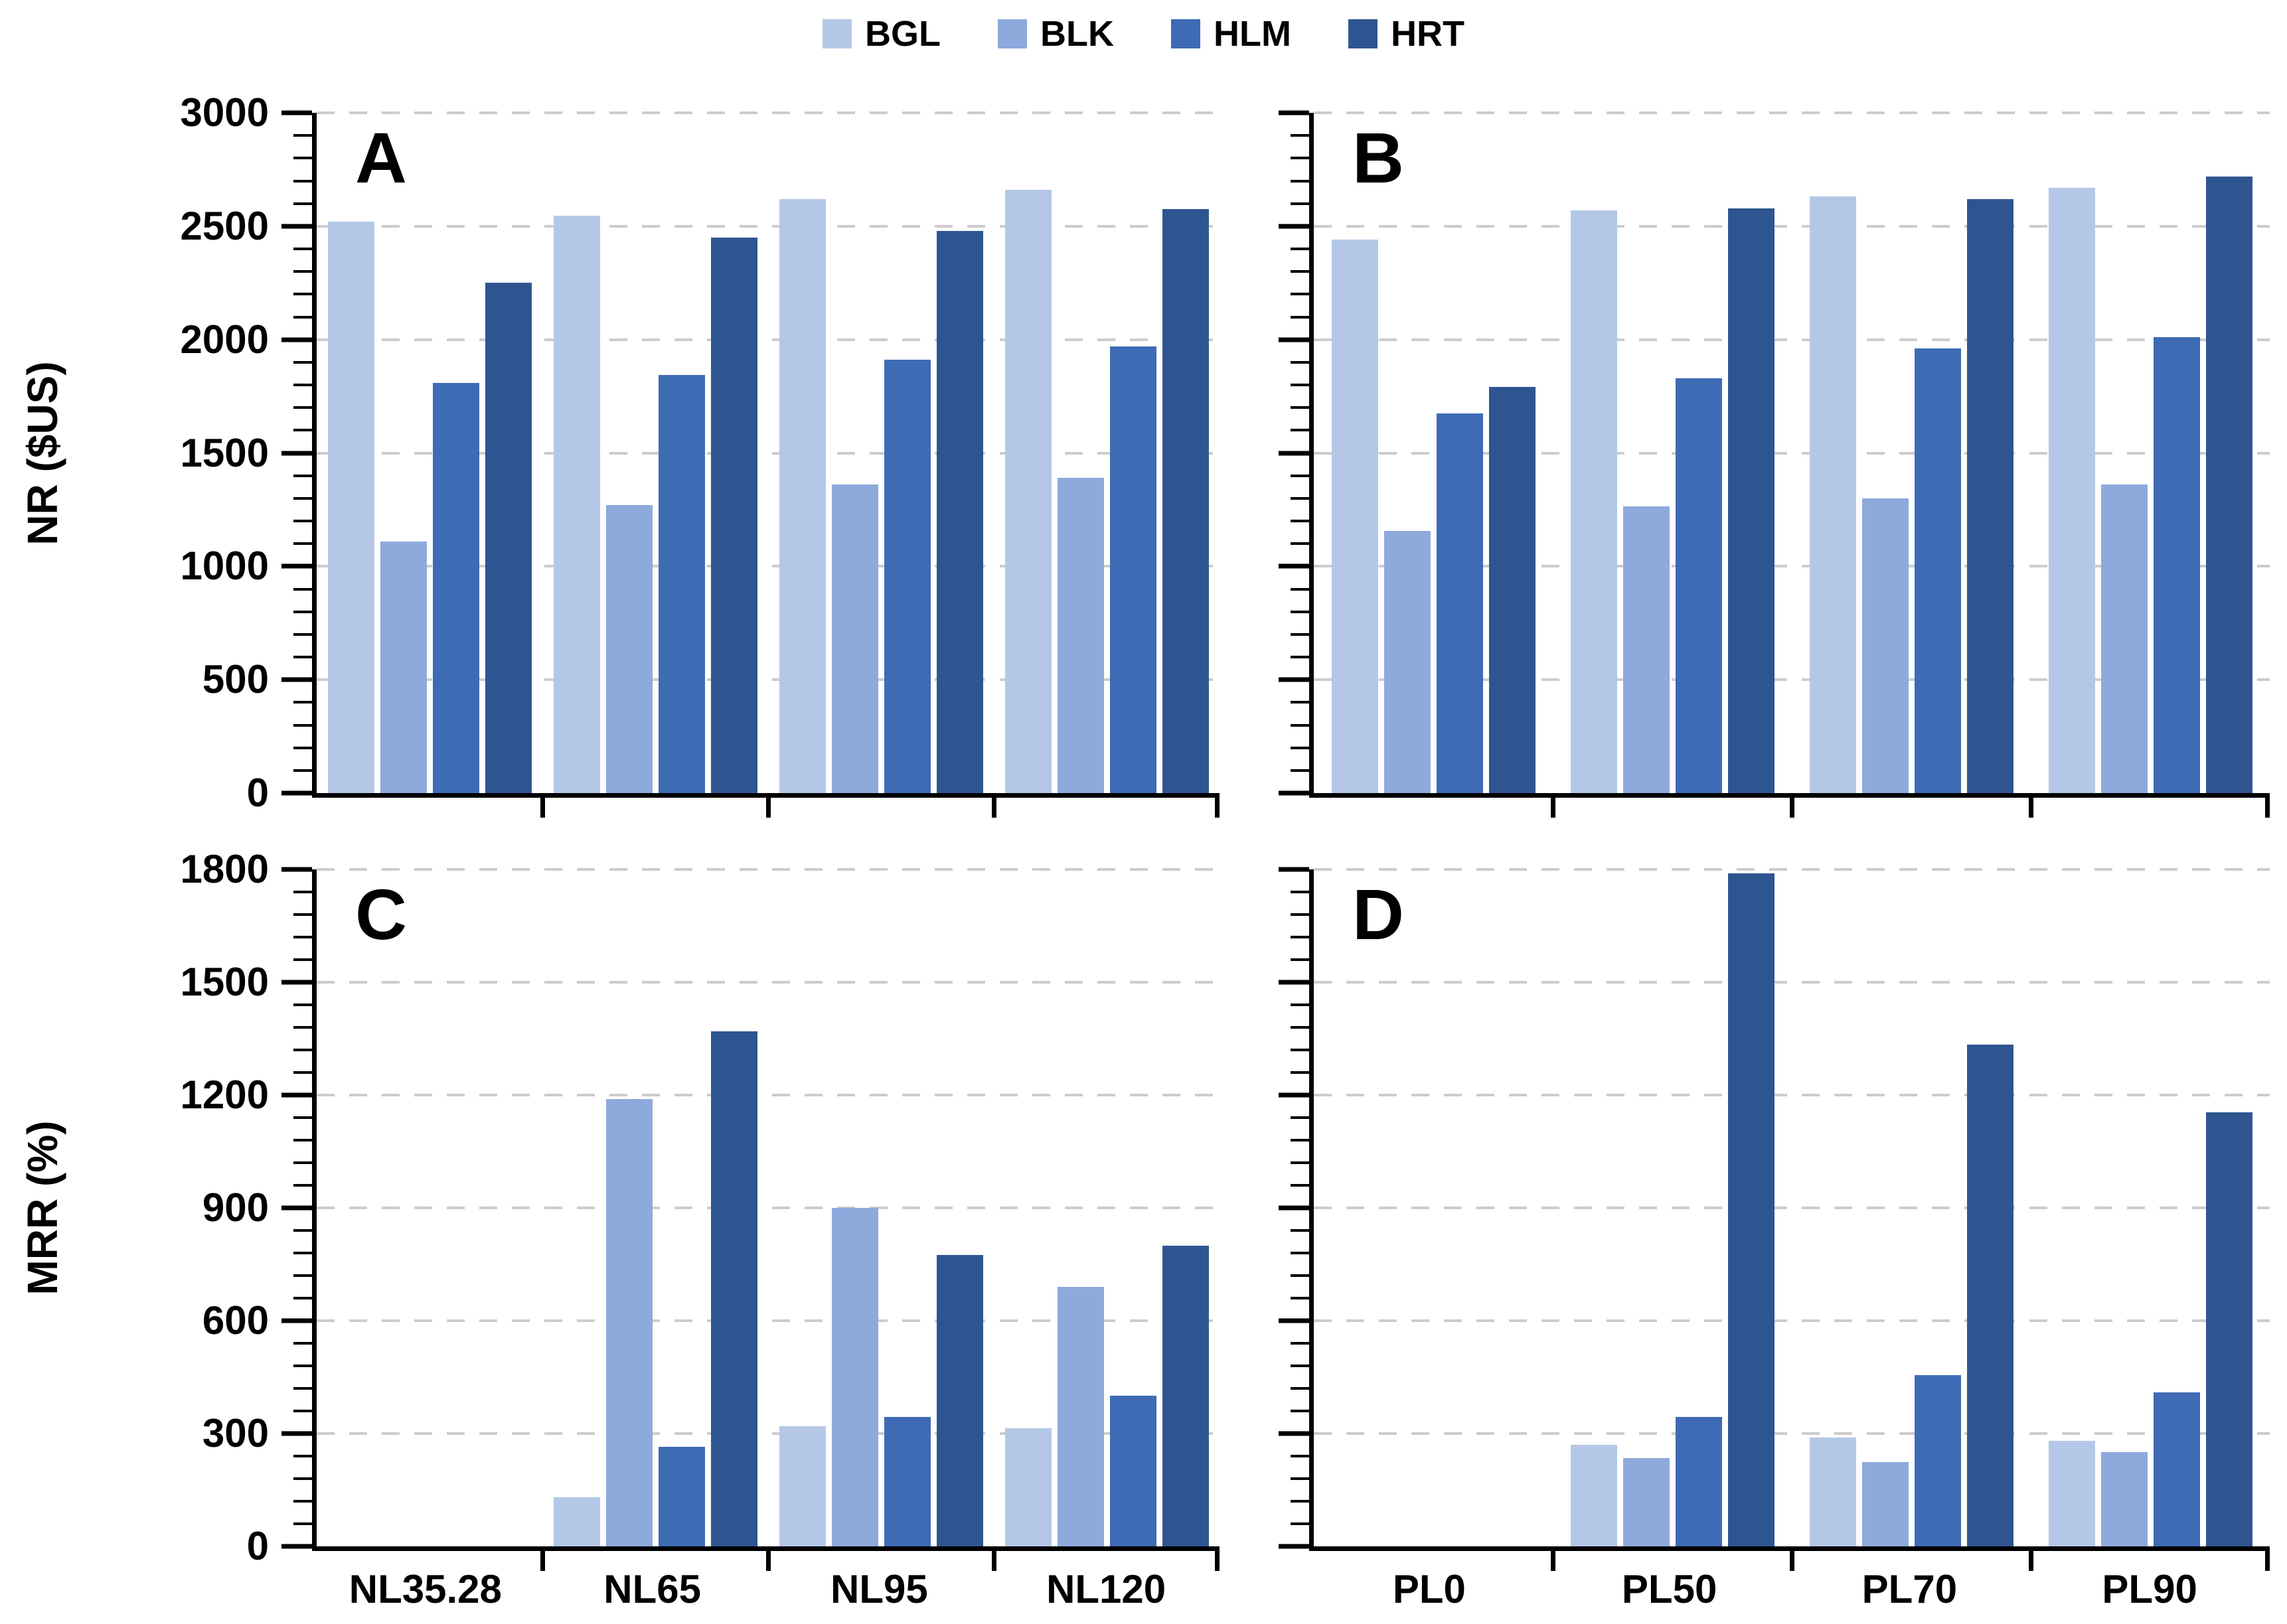 This screenshot has height=1624, width=2287. Describe the element at coordinates (1264, 1585) in the screenshot. I see `panel-gap` at that location.